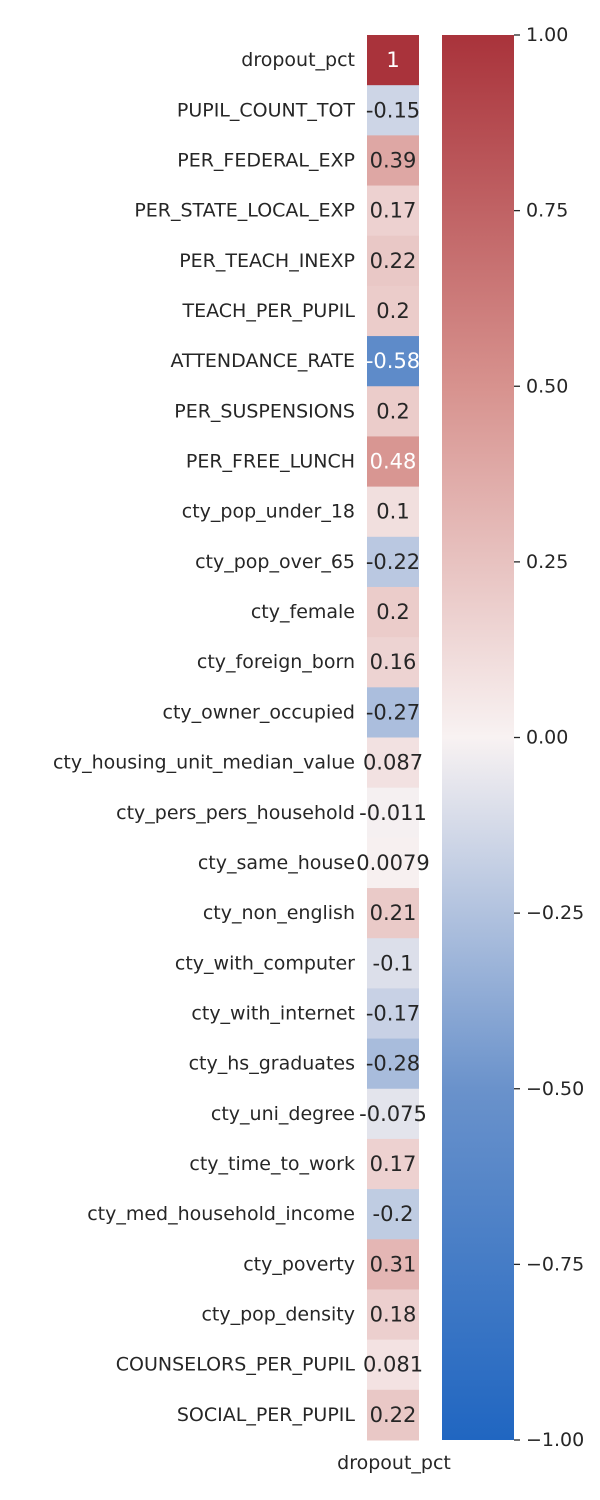  I want to click on colorbar-tick-label: 0.50, so click(547, 386).